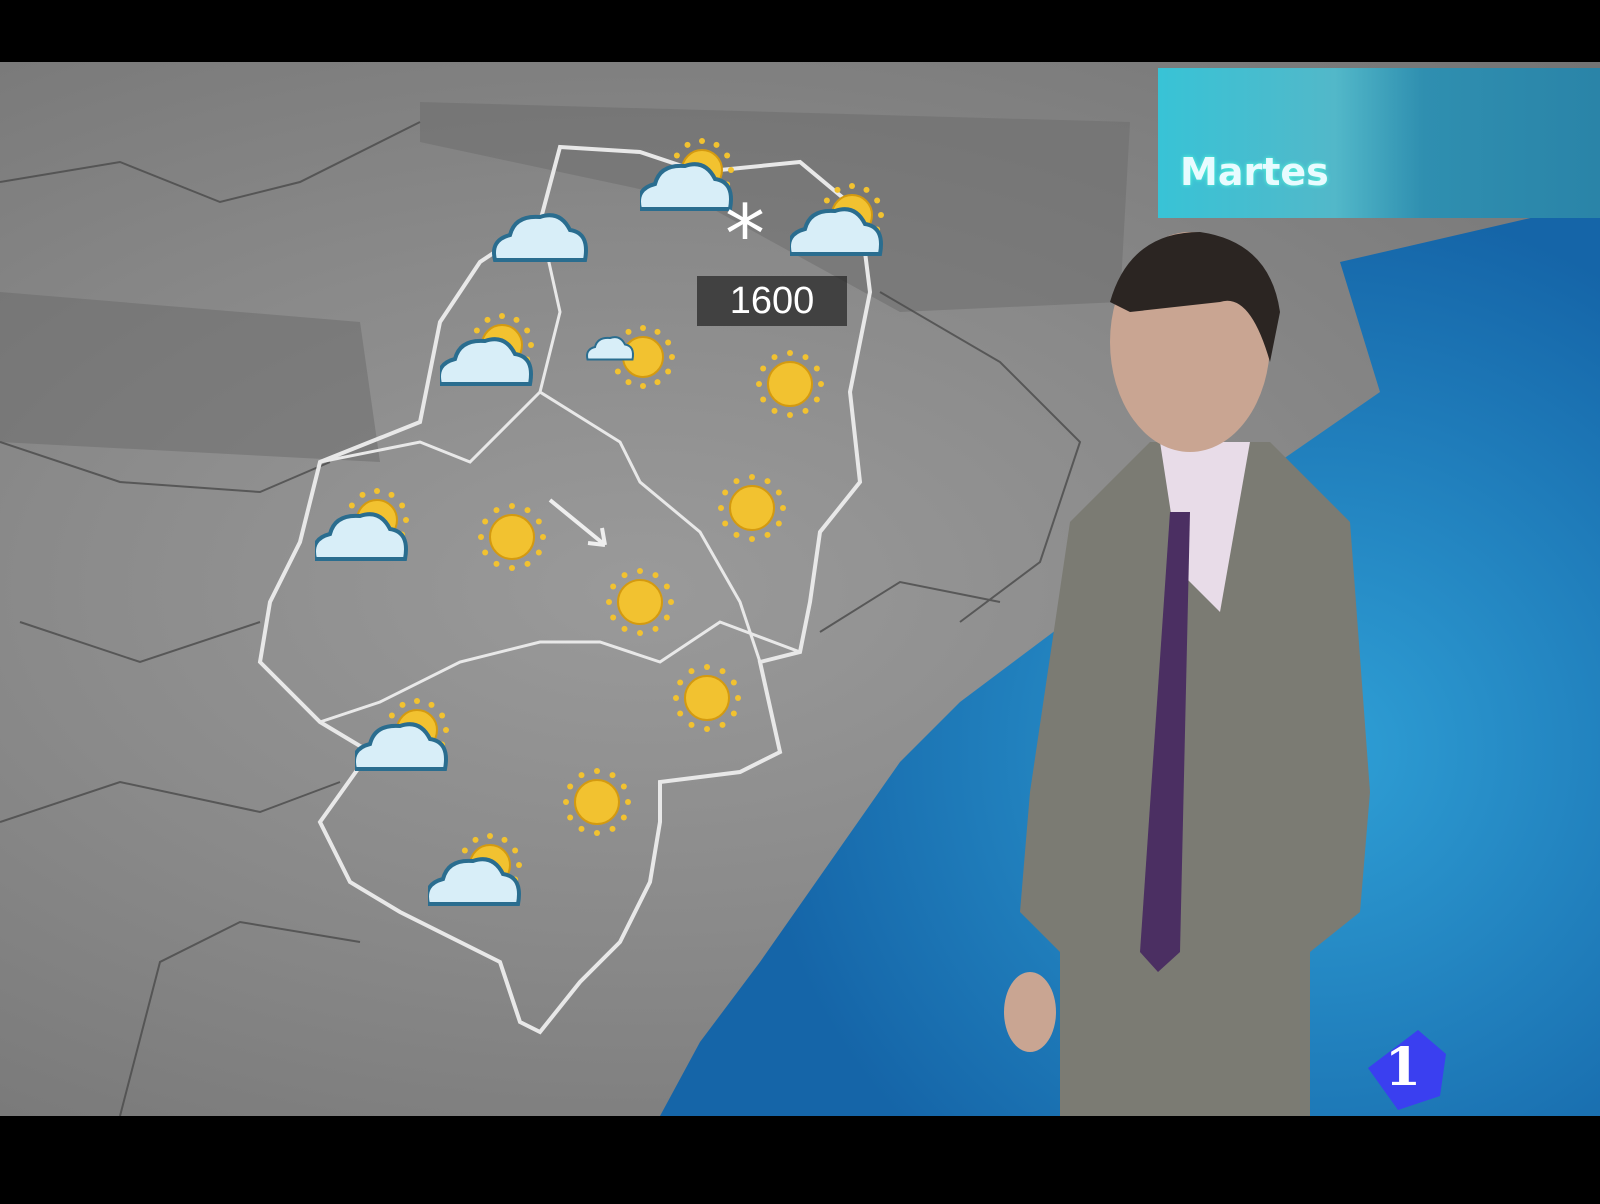 Image resolution: width=1600 pixels, height=1204 pixels. I want to click on snow-icon: *, so click(745, 239).